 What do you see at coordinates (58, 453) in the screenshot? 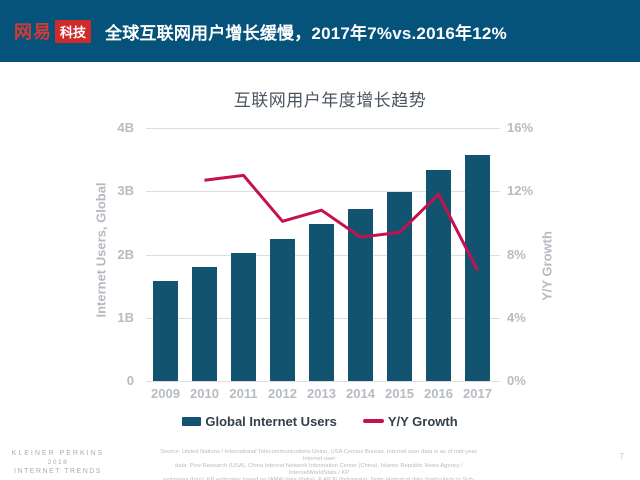
I see `brand-line: KLEINER PERKINS` at bounding box center [58, 453].